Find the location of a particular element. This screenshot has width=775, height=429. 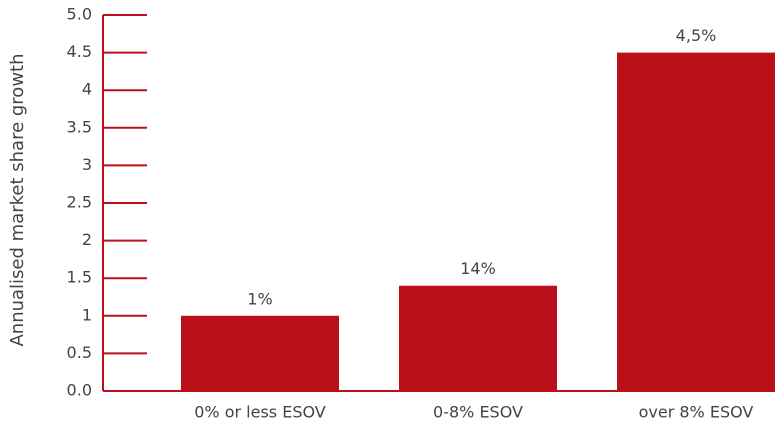

y-tick-label: 3 is located at coordinates (87, 164).